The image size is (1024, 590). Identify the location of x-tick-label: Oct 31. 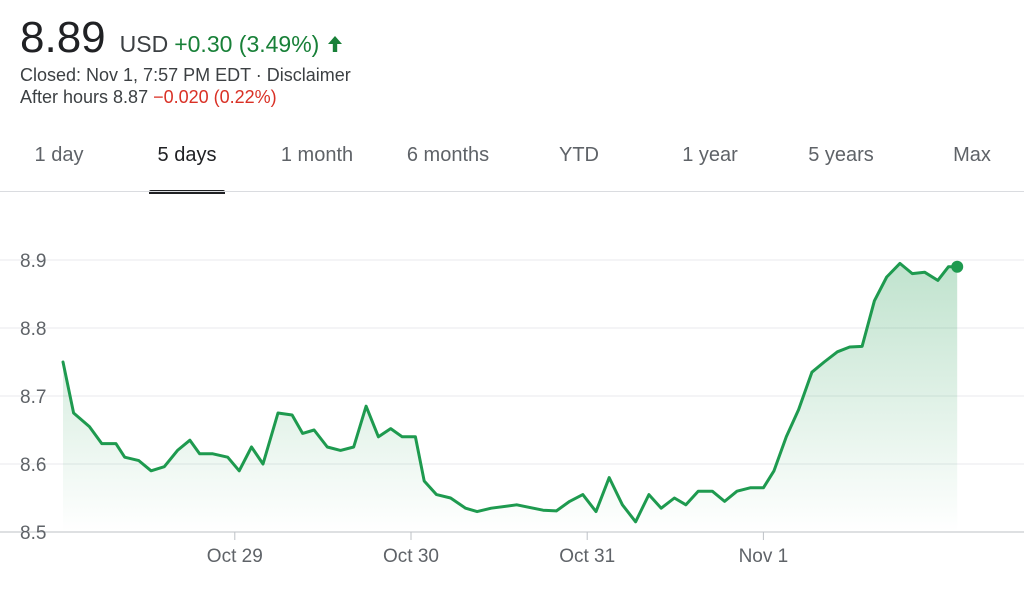
(587, 556).